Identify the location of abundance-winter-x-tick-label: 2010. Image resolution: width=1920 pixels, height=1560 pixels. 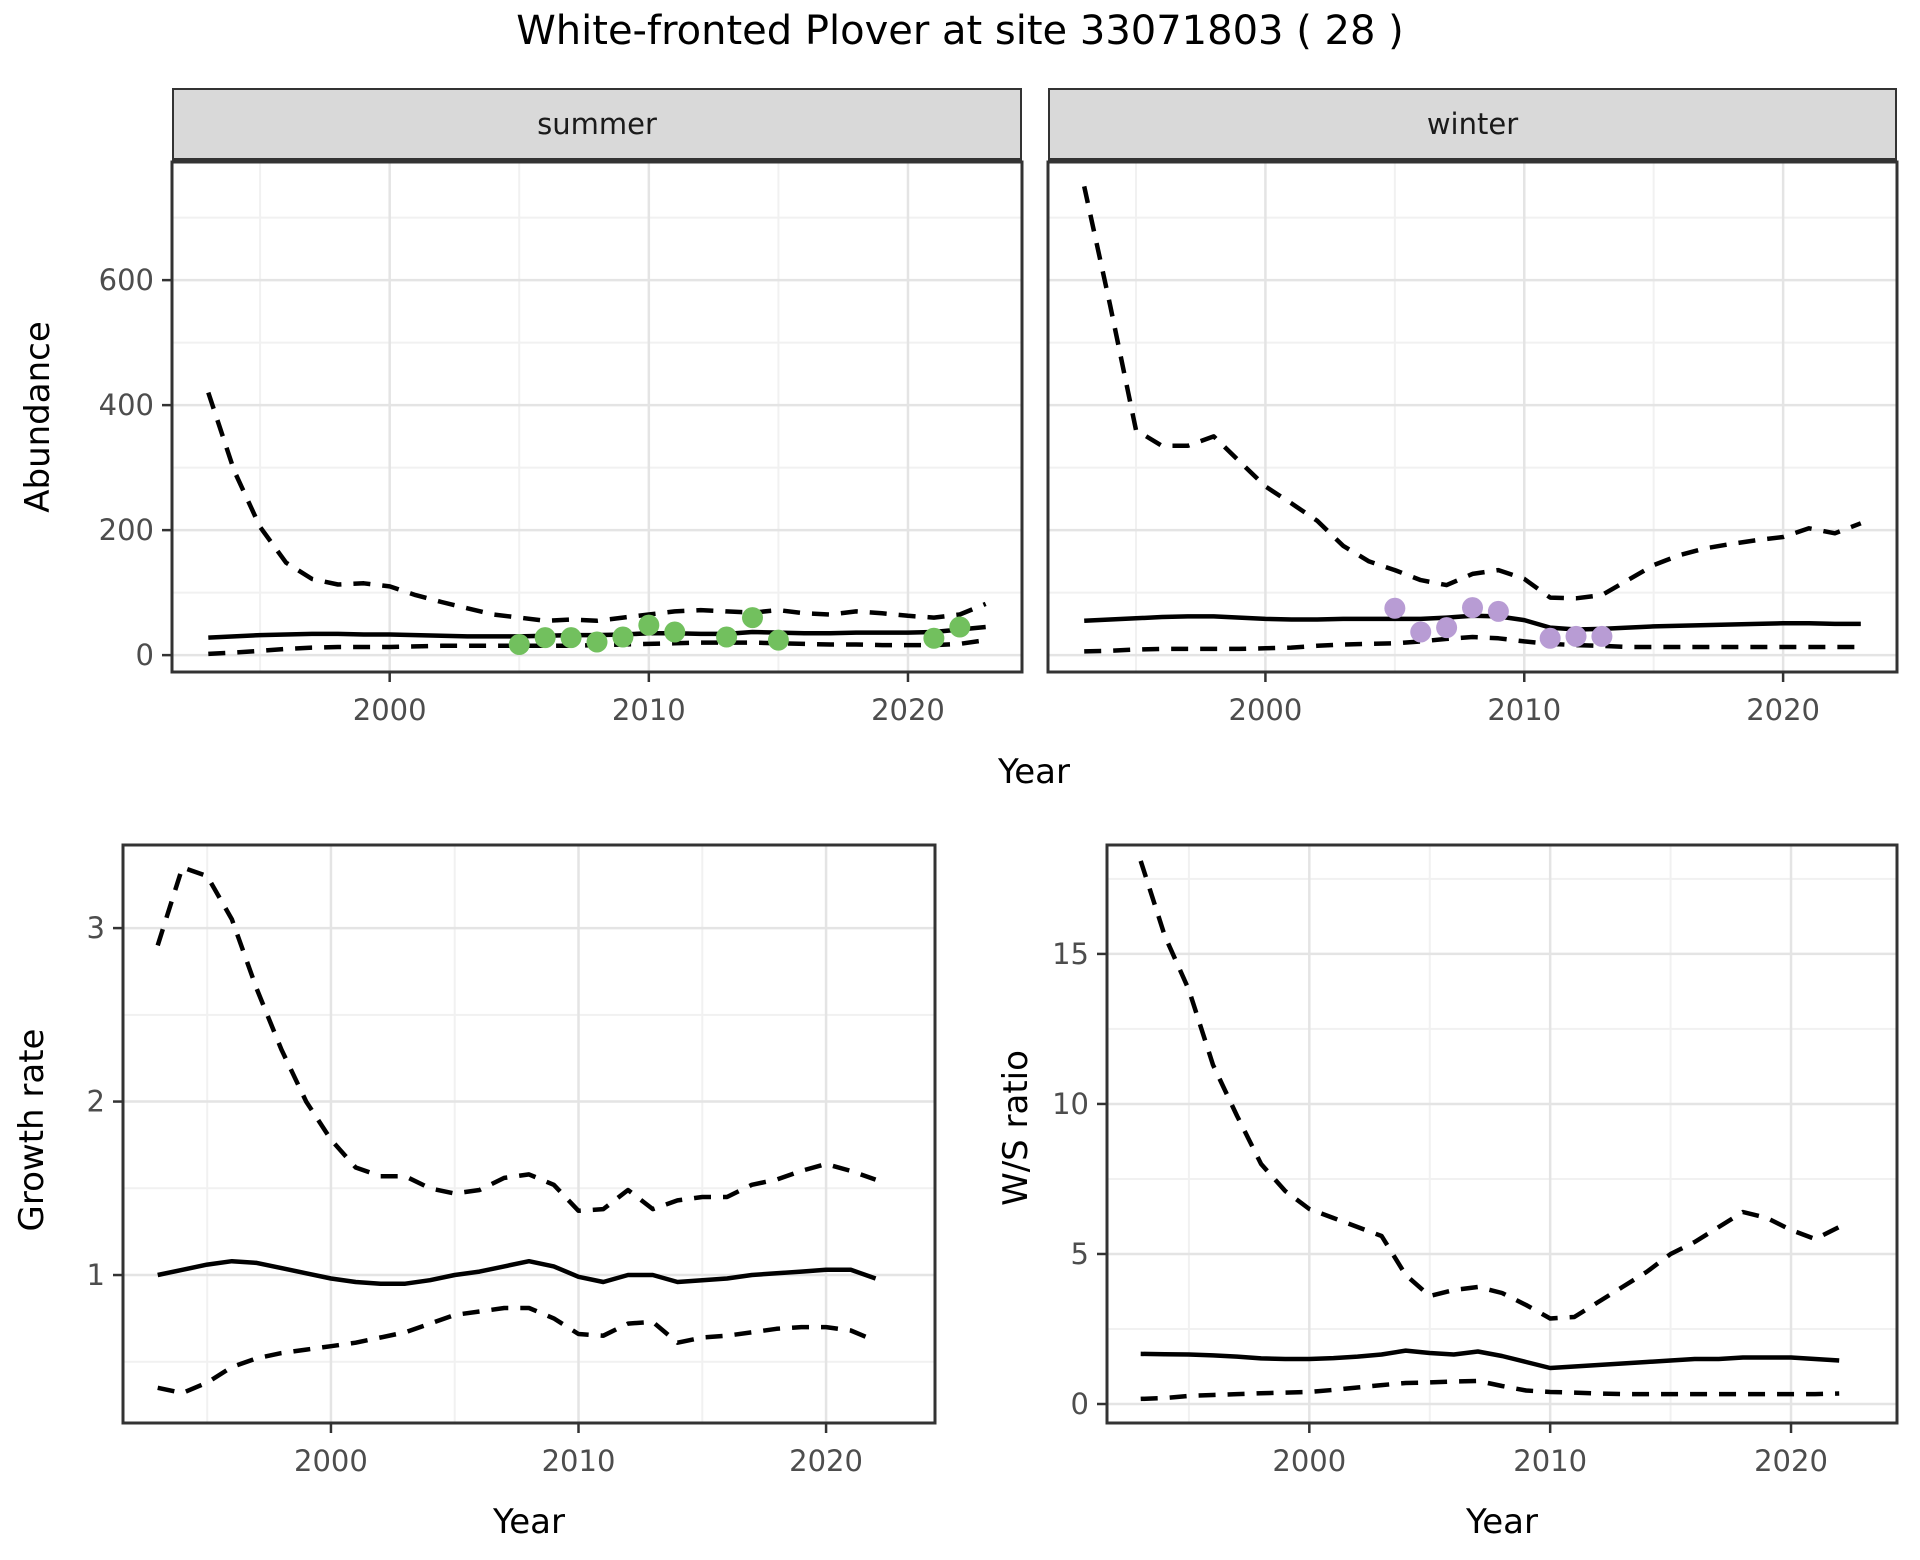
(1524, 710).